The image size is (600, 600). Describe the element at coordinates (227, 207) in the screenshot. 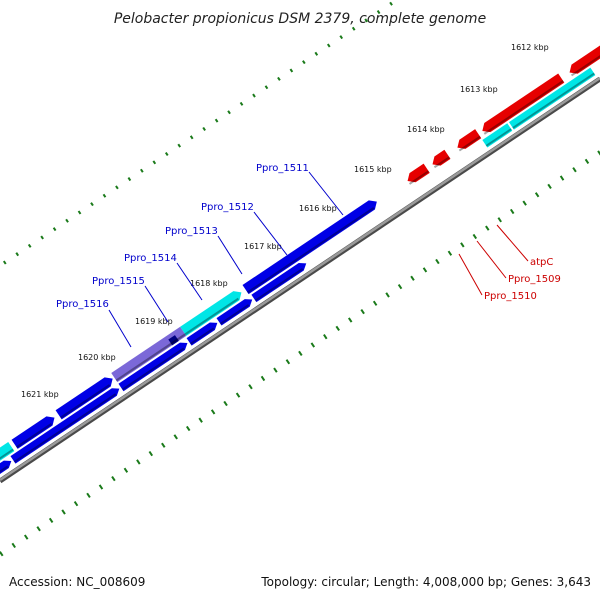

I see `gene-label-forward: Ppro_1512` at that location.